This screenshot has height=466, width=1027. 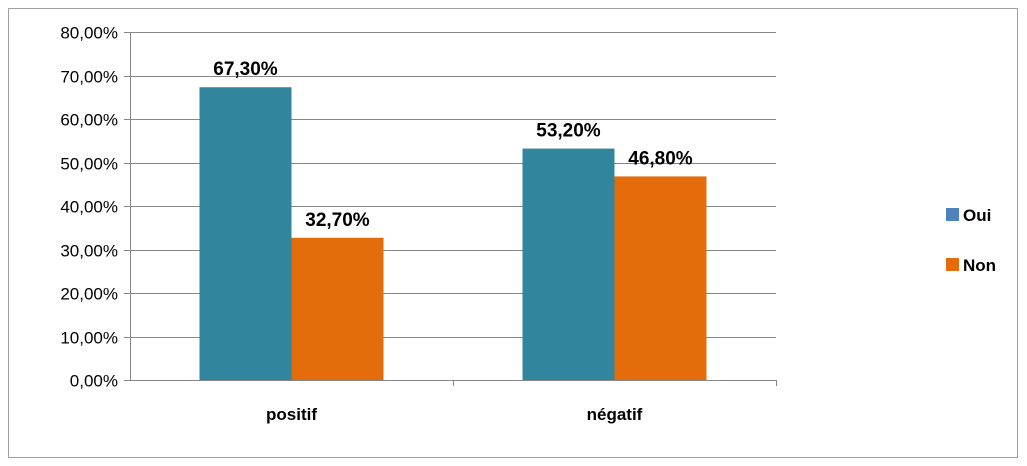 What do you see at coordinates (89, 294) in the screenshot?
I see `y-tick-label: 20,00%` at bounding box center [89, 294].